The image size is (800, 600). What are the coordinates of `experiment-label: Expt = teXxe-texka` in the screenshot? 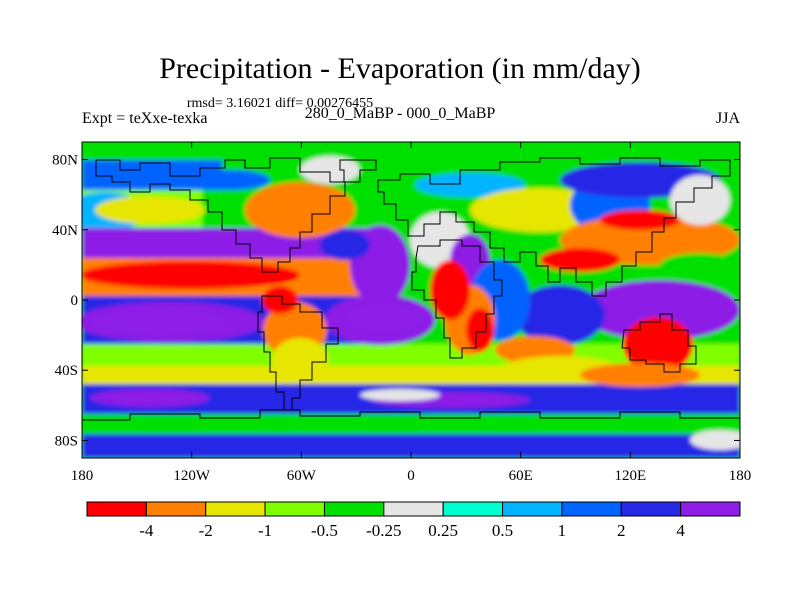 It's located at (145, 118).